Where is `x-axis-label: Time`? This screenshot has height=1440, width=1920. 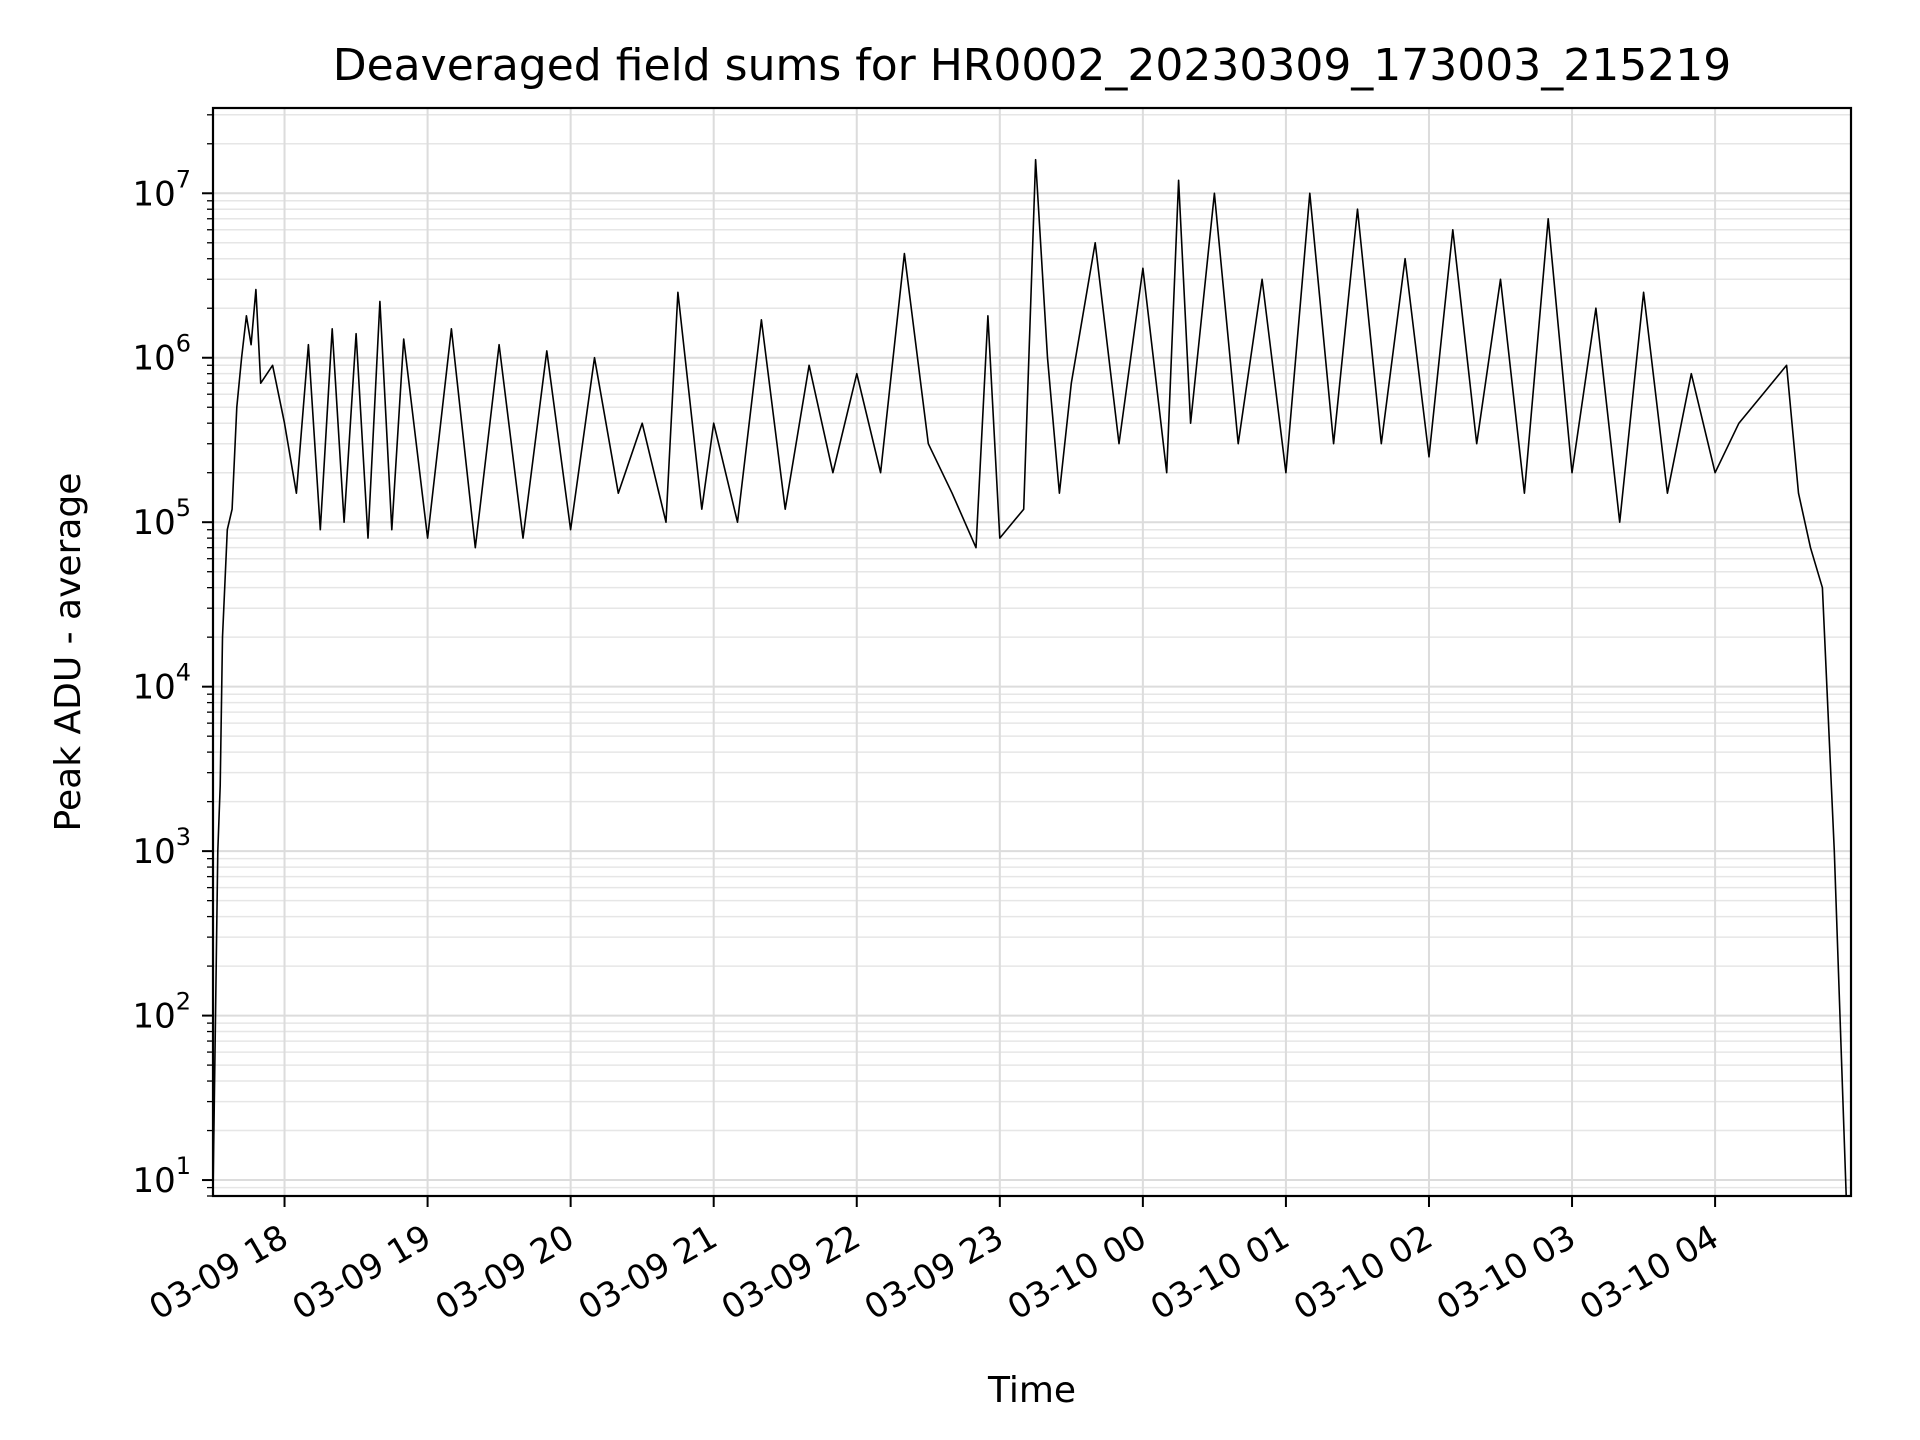
x-axis-label: Time is located at coordinates (1031, 1390).